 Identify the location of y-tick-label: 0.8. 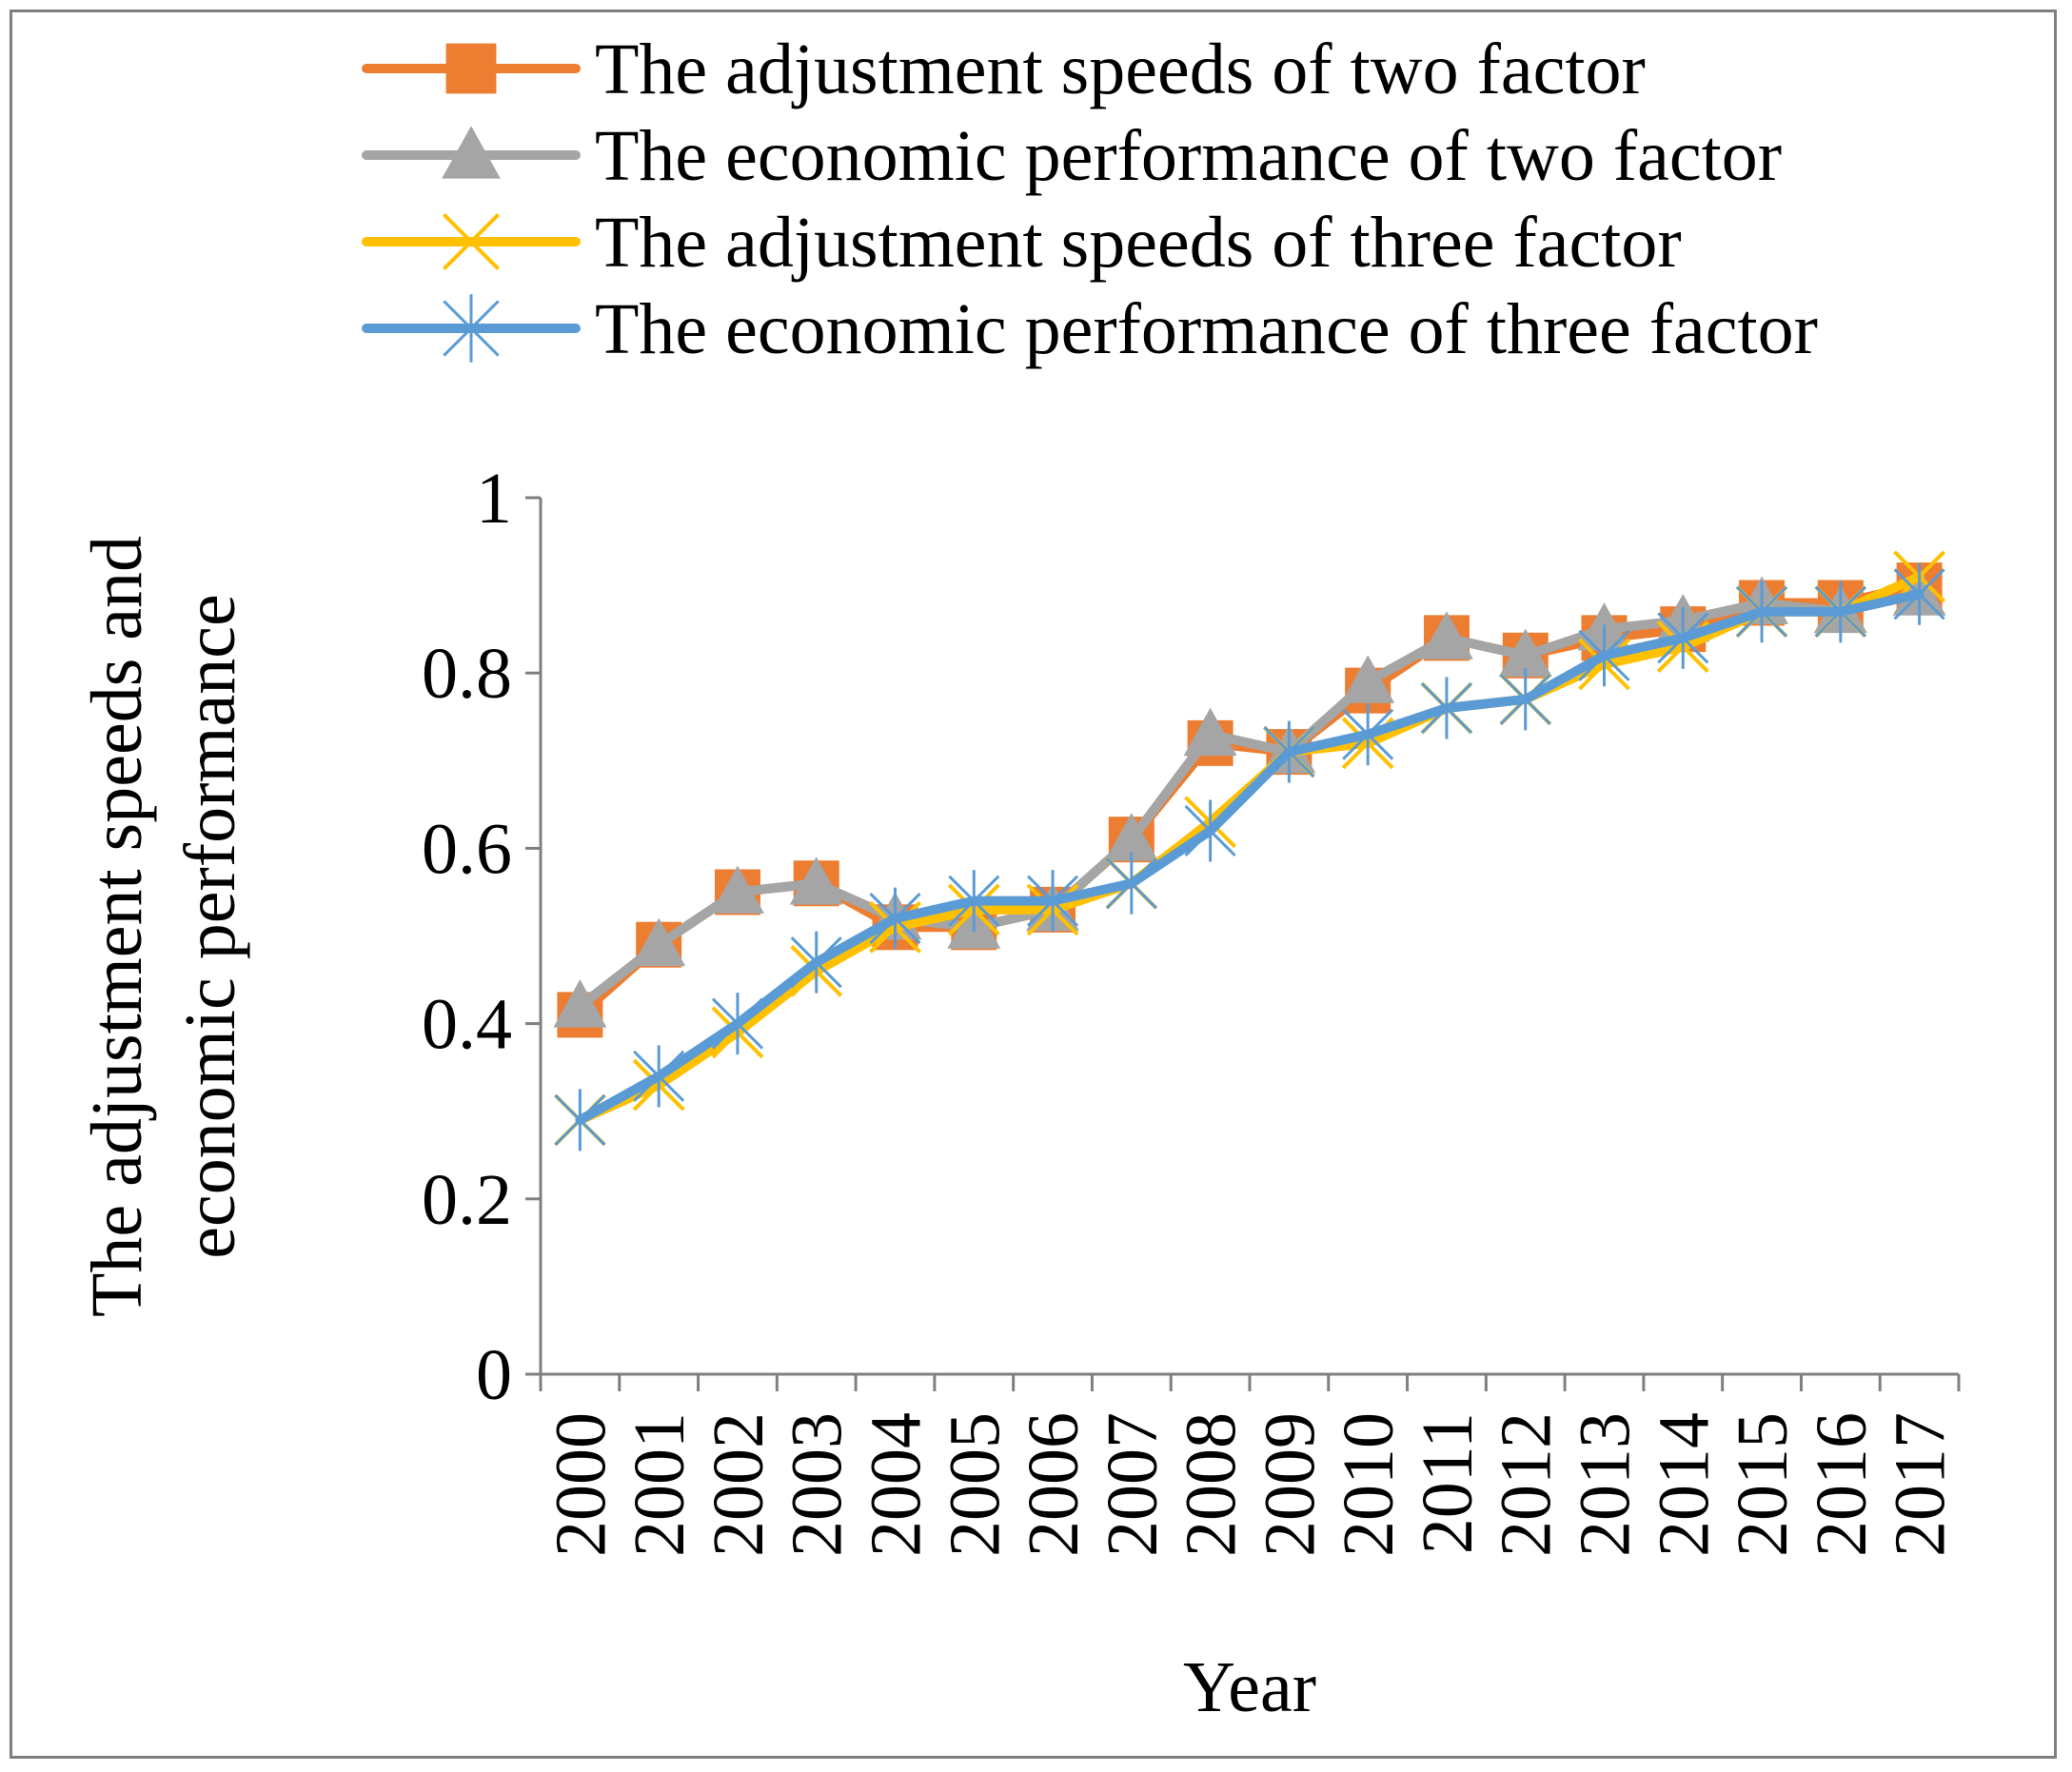
(467, 674).